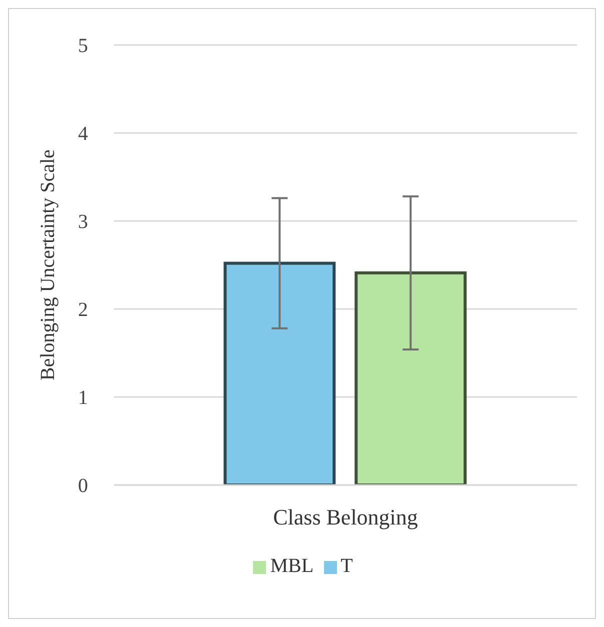 The image size is (604, 627). Describe the element at coordinates (346, 566) in the screenshot. I see `legend-label: T` at that location.